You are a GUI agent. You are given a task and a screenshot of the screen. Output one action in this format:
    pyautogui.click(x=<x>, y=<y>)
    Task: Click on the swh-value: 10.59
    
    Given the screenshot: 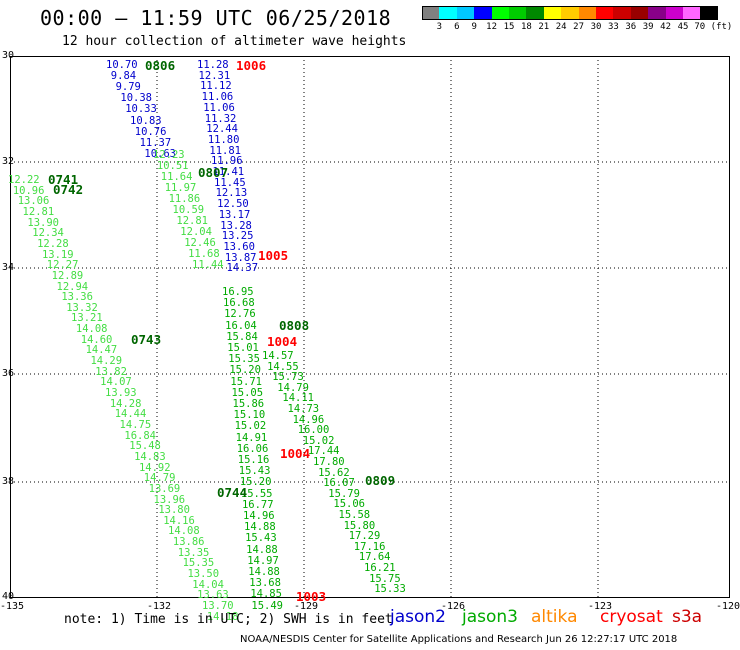 What is the action you would take?
    pyautogui.click(x=188, y=210)
    